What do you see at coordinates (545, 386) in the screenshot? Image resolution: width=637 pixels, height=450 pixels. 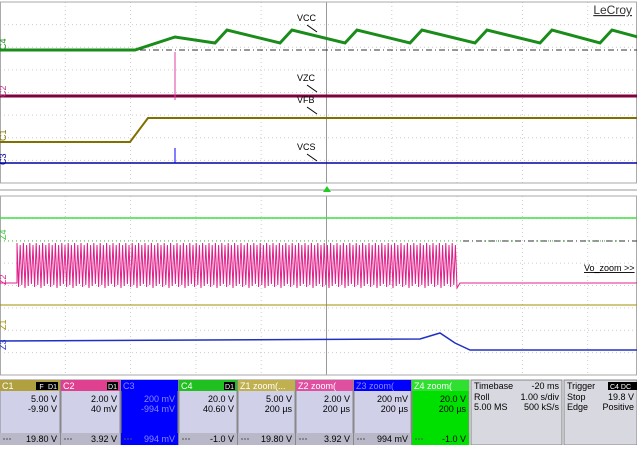 I see `timebase-value: -20 ms` at bounding box center [545, 386].